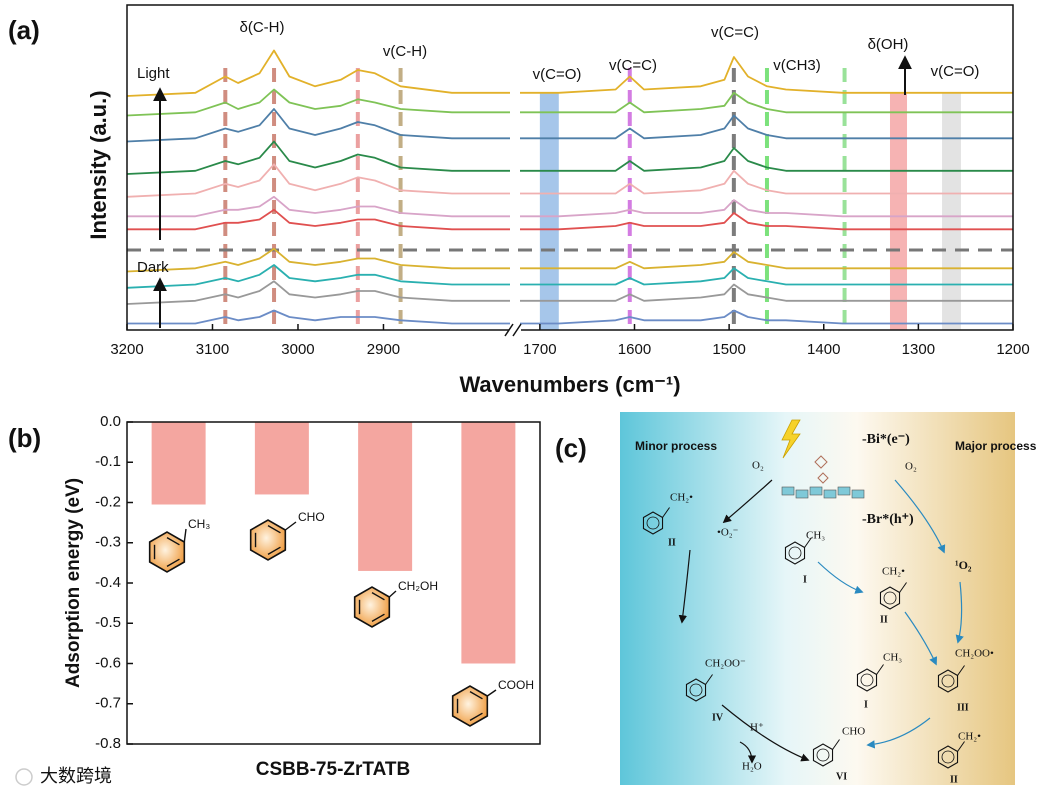 The height and width of the screenshot is (797, 1041). What do you see at coordinates (569, 384) in the screenshot?
I see `x-axis-label: Wavenumbers (cm⁻¹)` at bounding box center [569, 384].